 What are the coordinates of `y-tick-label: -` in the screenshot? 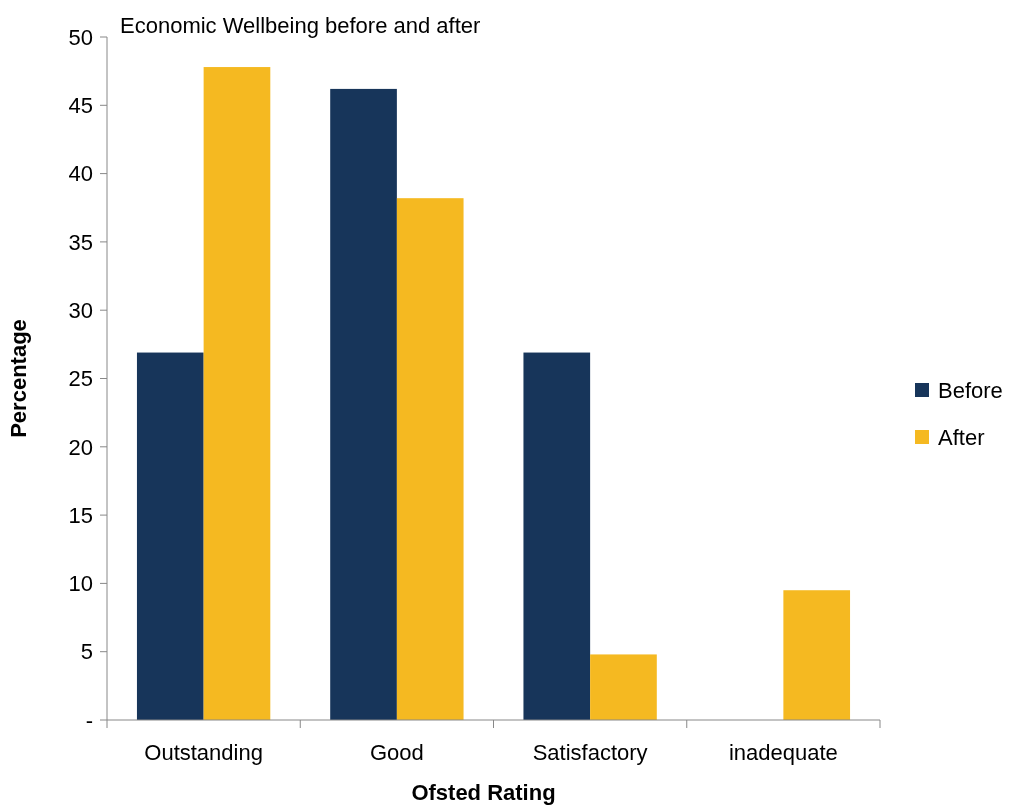 It's located at (89, 720).